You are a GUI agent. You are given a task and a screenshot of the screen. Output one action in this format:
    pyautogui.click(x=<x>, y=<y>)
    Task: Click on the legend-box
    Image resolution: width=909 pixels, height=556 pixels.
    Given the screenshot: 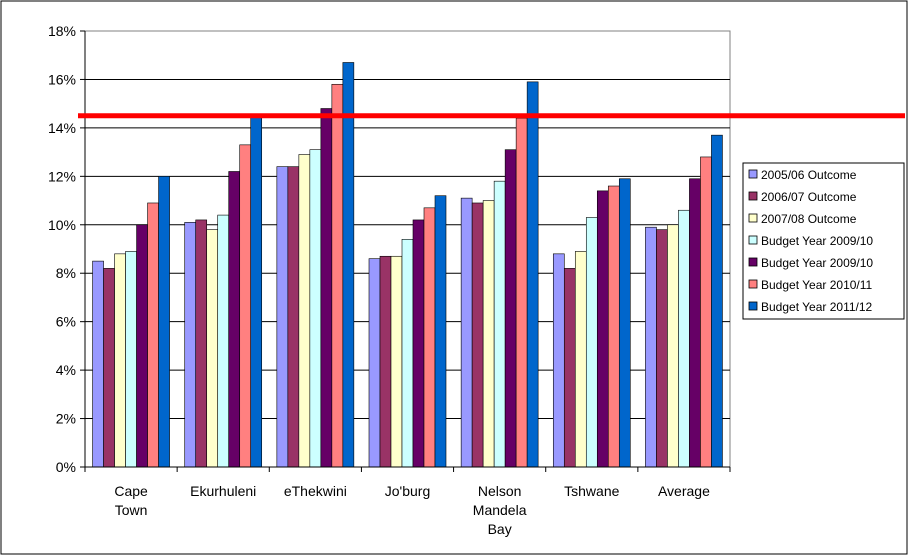 What is the action you would take?
    pyautogui.click(x=823, y=241)
    